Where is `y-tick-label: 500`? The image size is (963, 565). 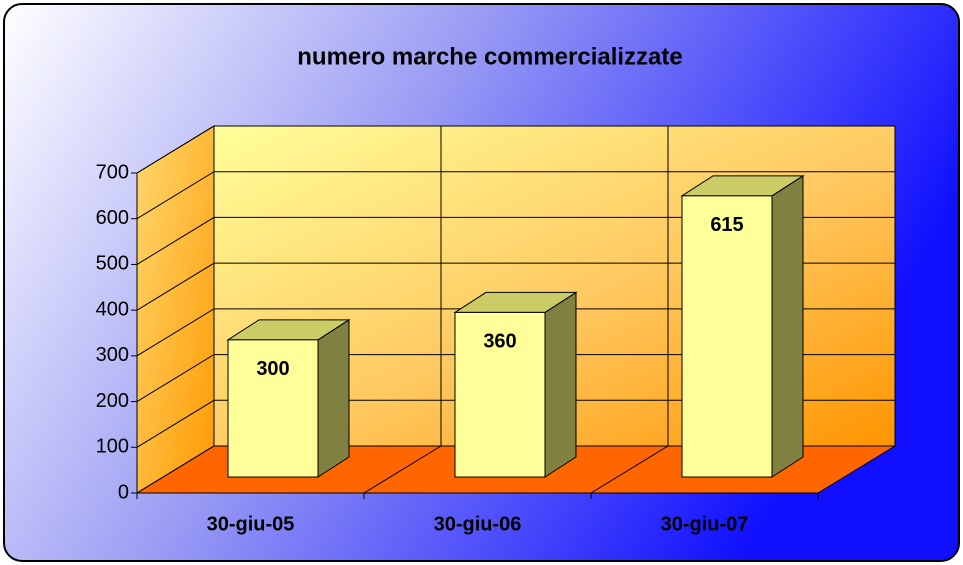 y-tick-label: 500 is located at coordinates (112, 264).